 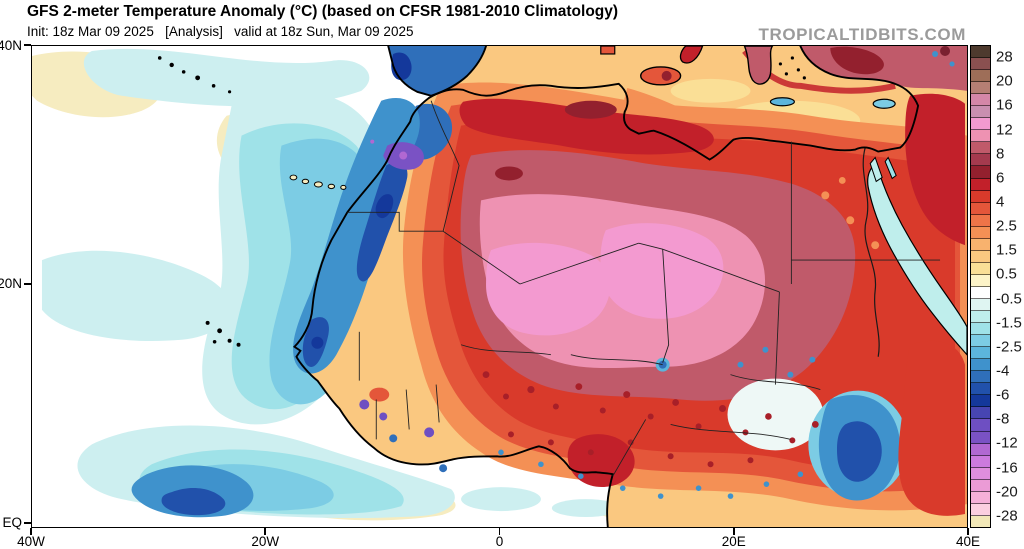 I want to click on tropicaltidbits-watermark: TROPICALTIDBITS.COM, so click(x=862, y=34).